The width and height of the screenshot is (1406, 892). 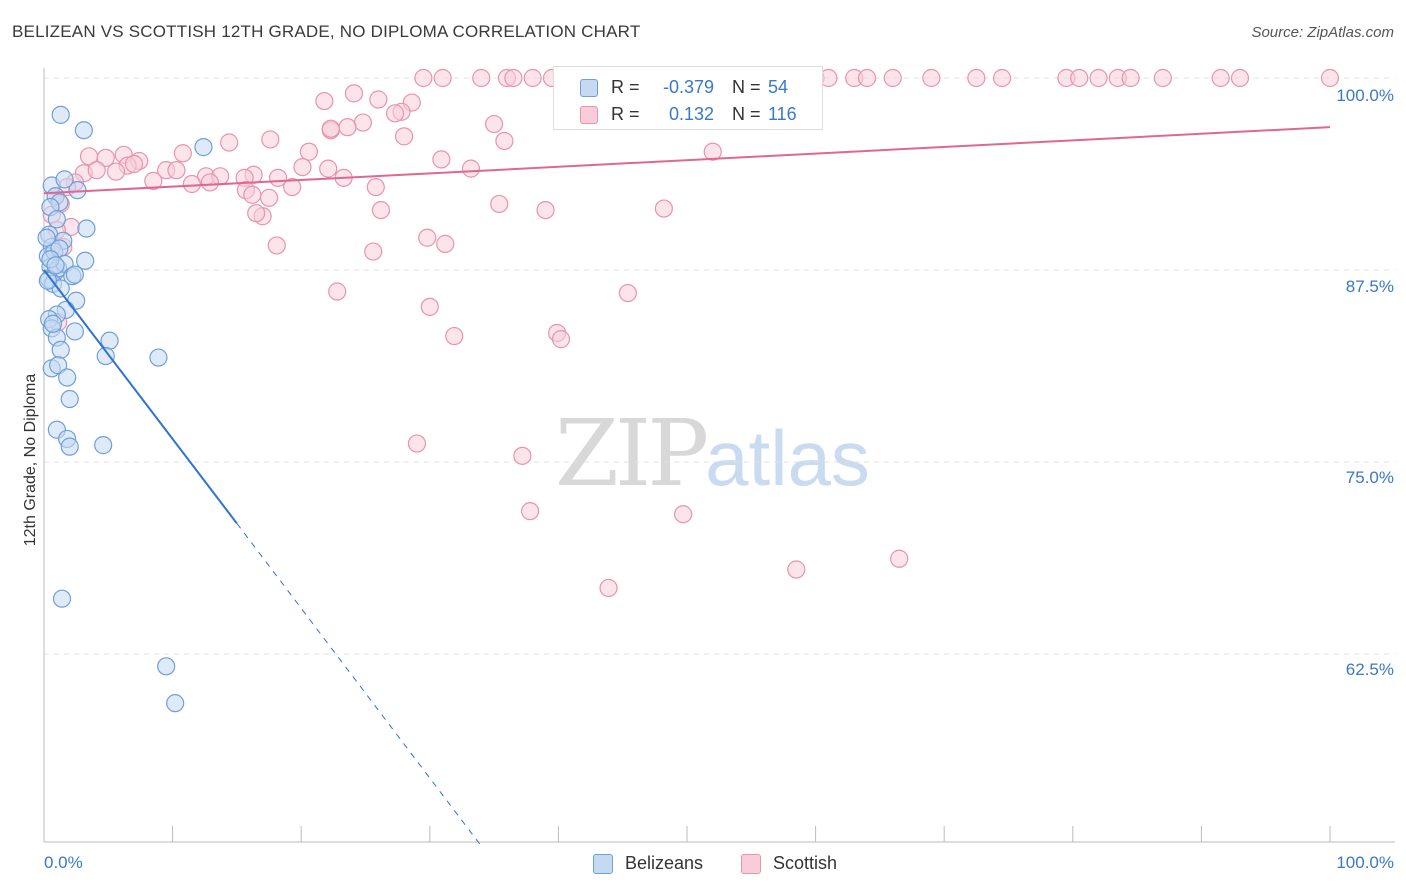 What do you see at coordinates (1365, 862) in the screenshot?
I see `x-tick-label-max: 100.0%` at bounding box center [1365, 862].